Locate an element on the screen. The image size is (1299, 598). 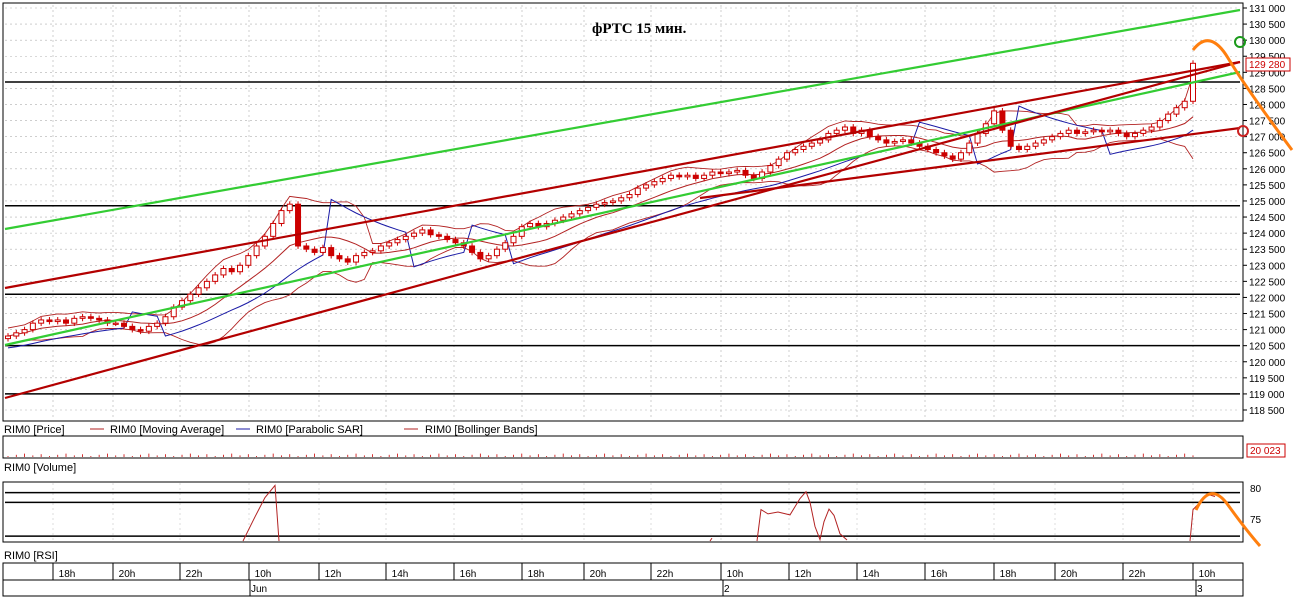
date-2: 2 is located at coordinates (727, 589).